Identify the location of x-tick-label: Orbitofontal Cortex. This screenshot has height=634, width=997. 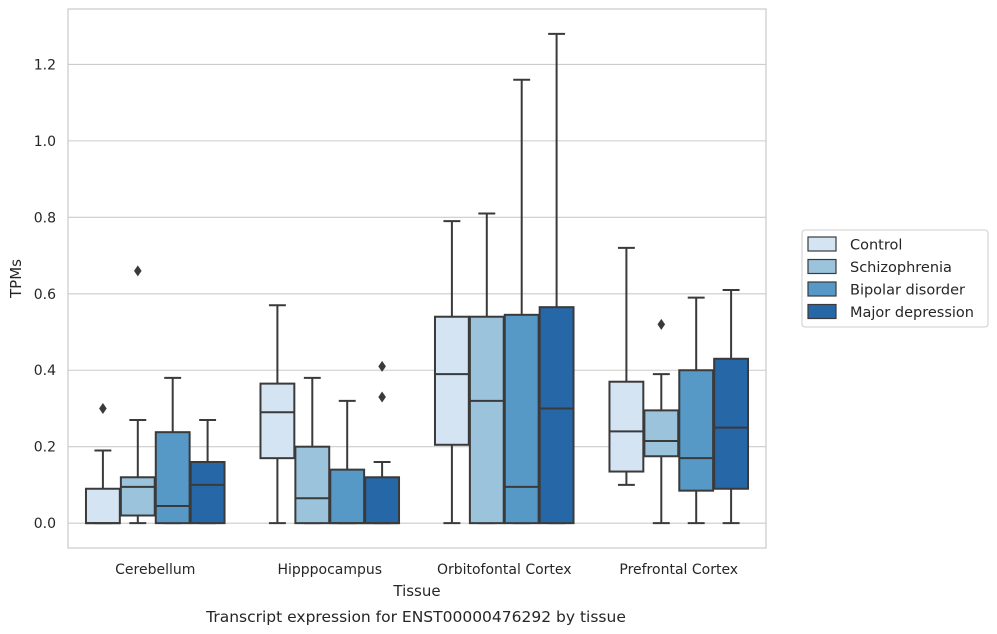
(504, 570).